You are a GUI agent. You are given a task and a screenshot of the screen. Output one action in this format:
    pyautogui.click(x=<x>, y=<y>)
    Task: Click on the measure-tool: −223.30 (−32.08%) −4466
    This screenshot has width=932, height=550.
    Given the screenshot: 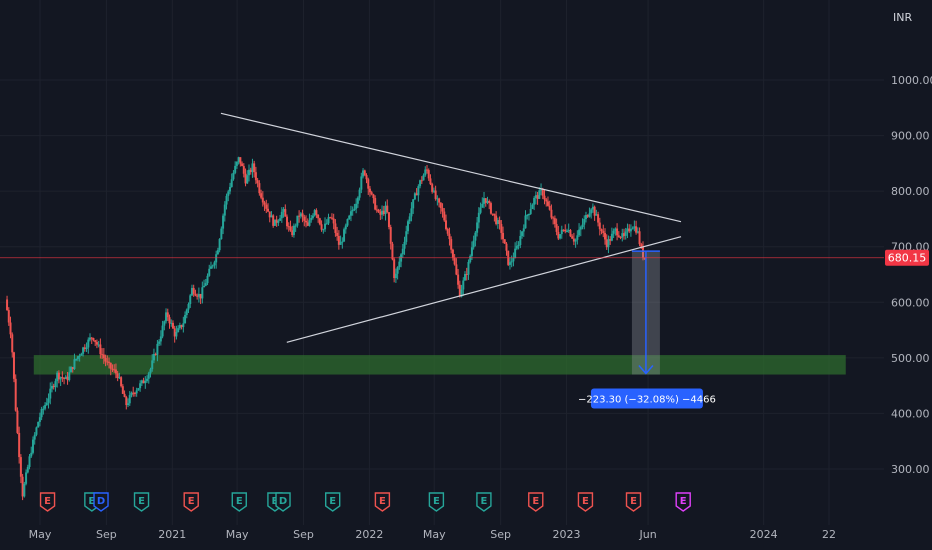 What is the action you would take?
    pyautogui.click(x=647, y=329)
    